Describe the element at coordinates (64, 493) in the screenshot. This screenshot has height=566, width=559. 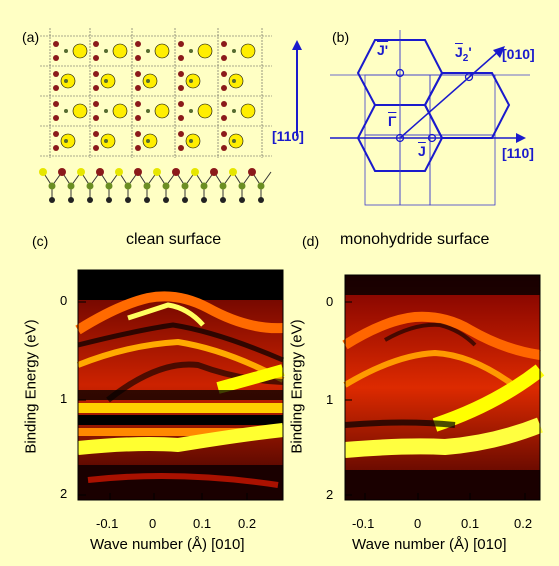
I see `c-ytick-2: 2` at that location.